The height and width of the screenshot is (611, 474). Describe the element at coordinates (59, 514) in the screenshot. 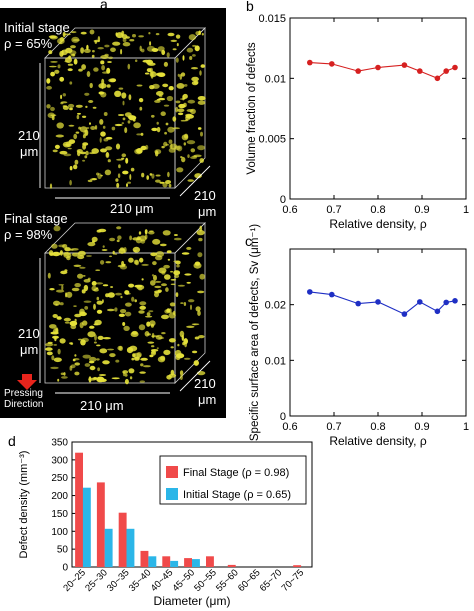

I see `y-tick-label: 150` at that location.